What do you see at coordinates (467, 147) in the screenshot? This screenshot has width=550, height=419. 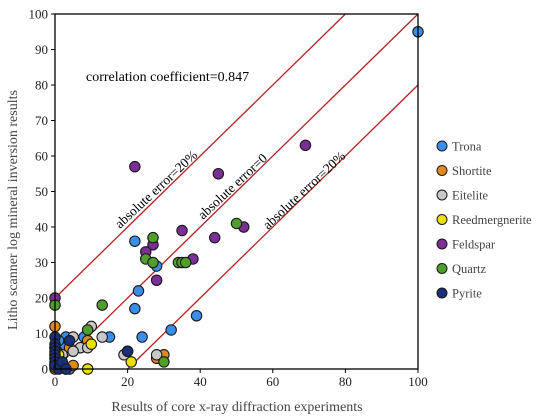 I see `legend-label-trona: Trona` at bounding box center [467, 147].